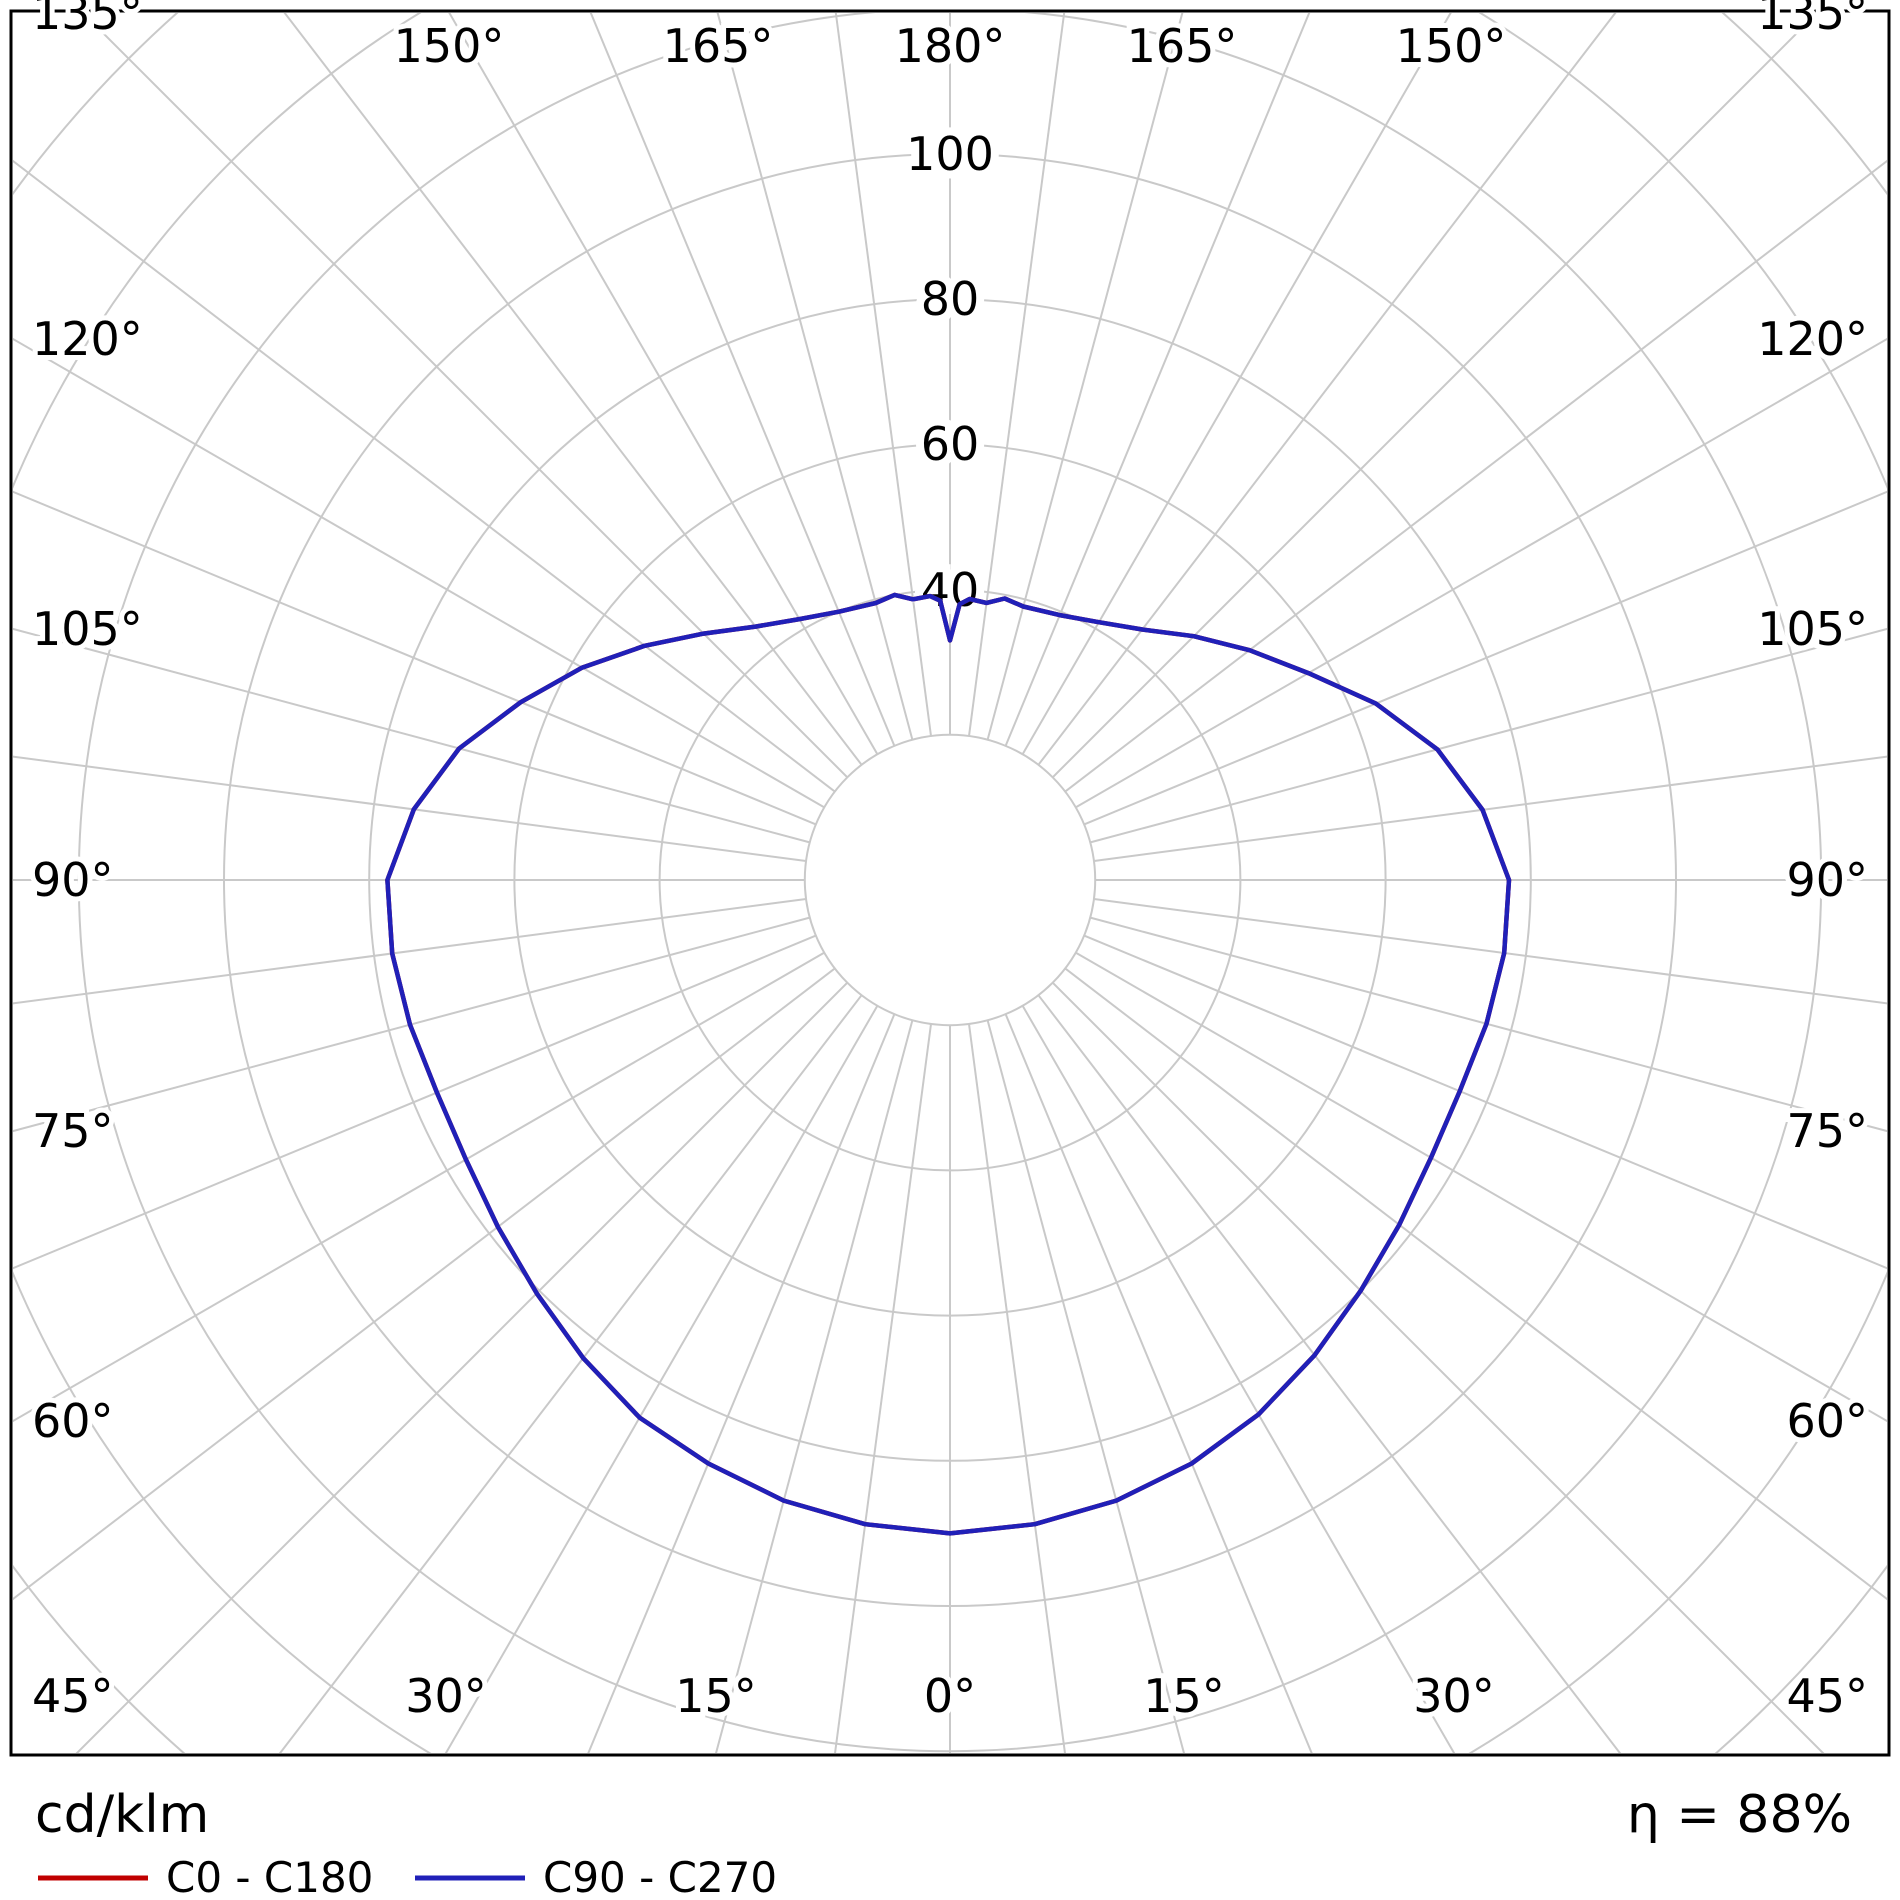  I want to click on radial-tick-label: 80, so click(950, 299).